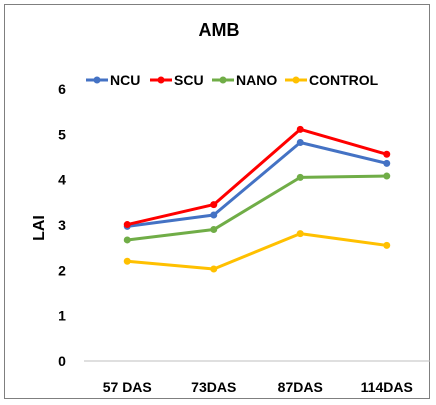 The height and width of the screenshot is (405, 436). What do you see at coordinates (256, 80) in the screenshot?
I see `legend-label-nano: NANO` at bounding box center [256, 80].